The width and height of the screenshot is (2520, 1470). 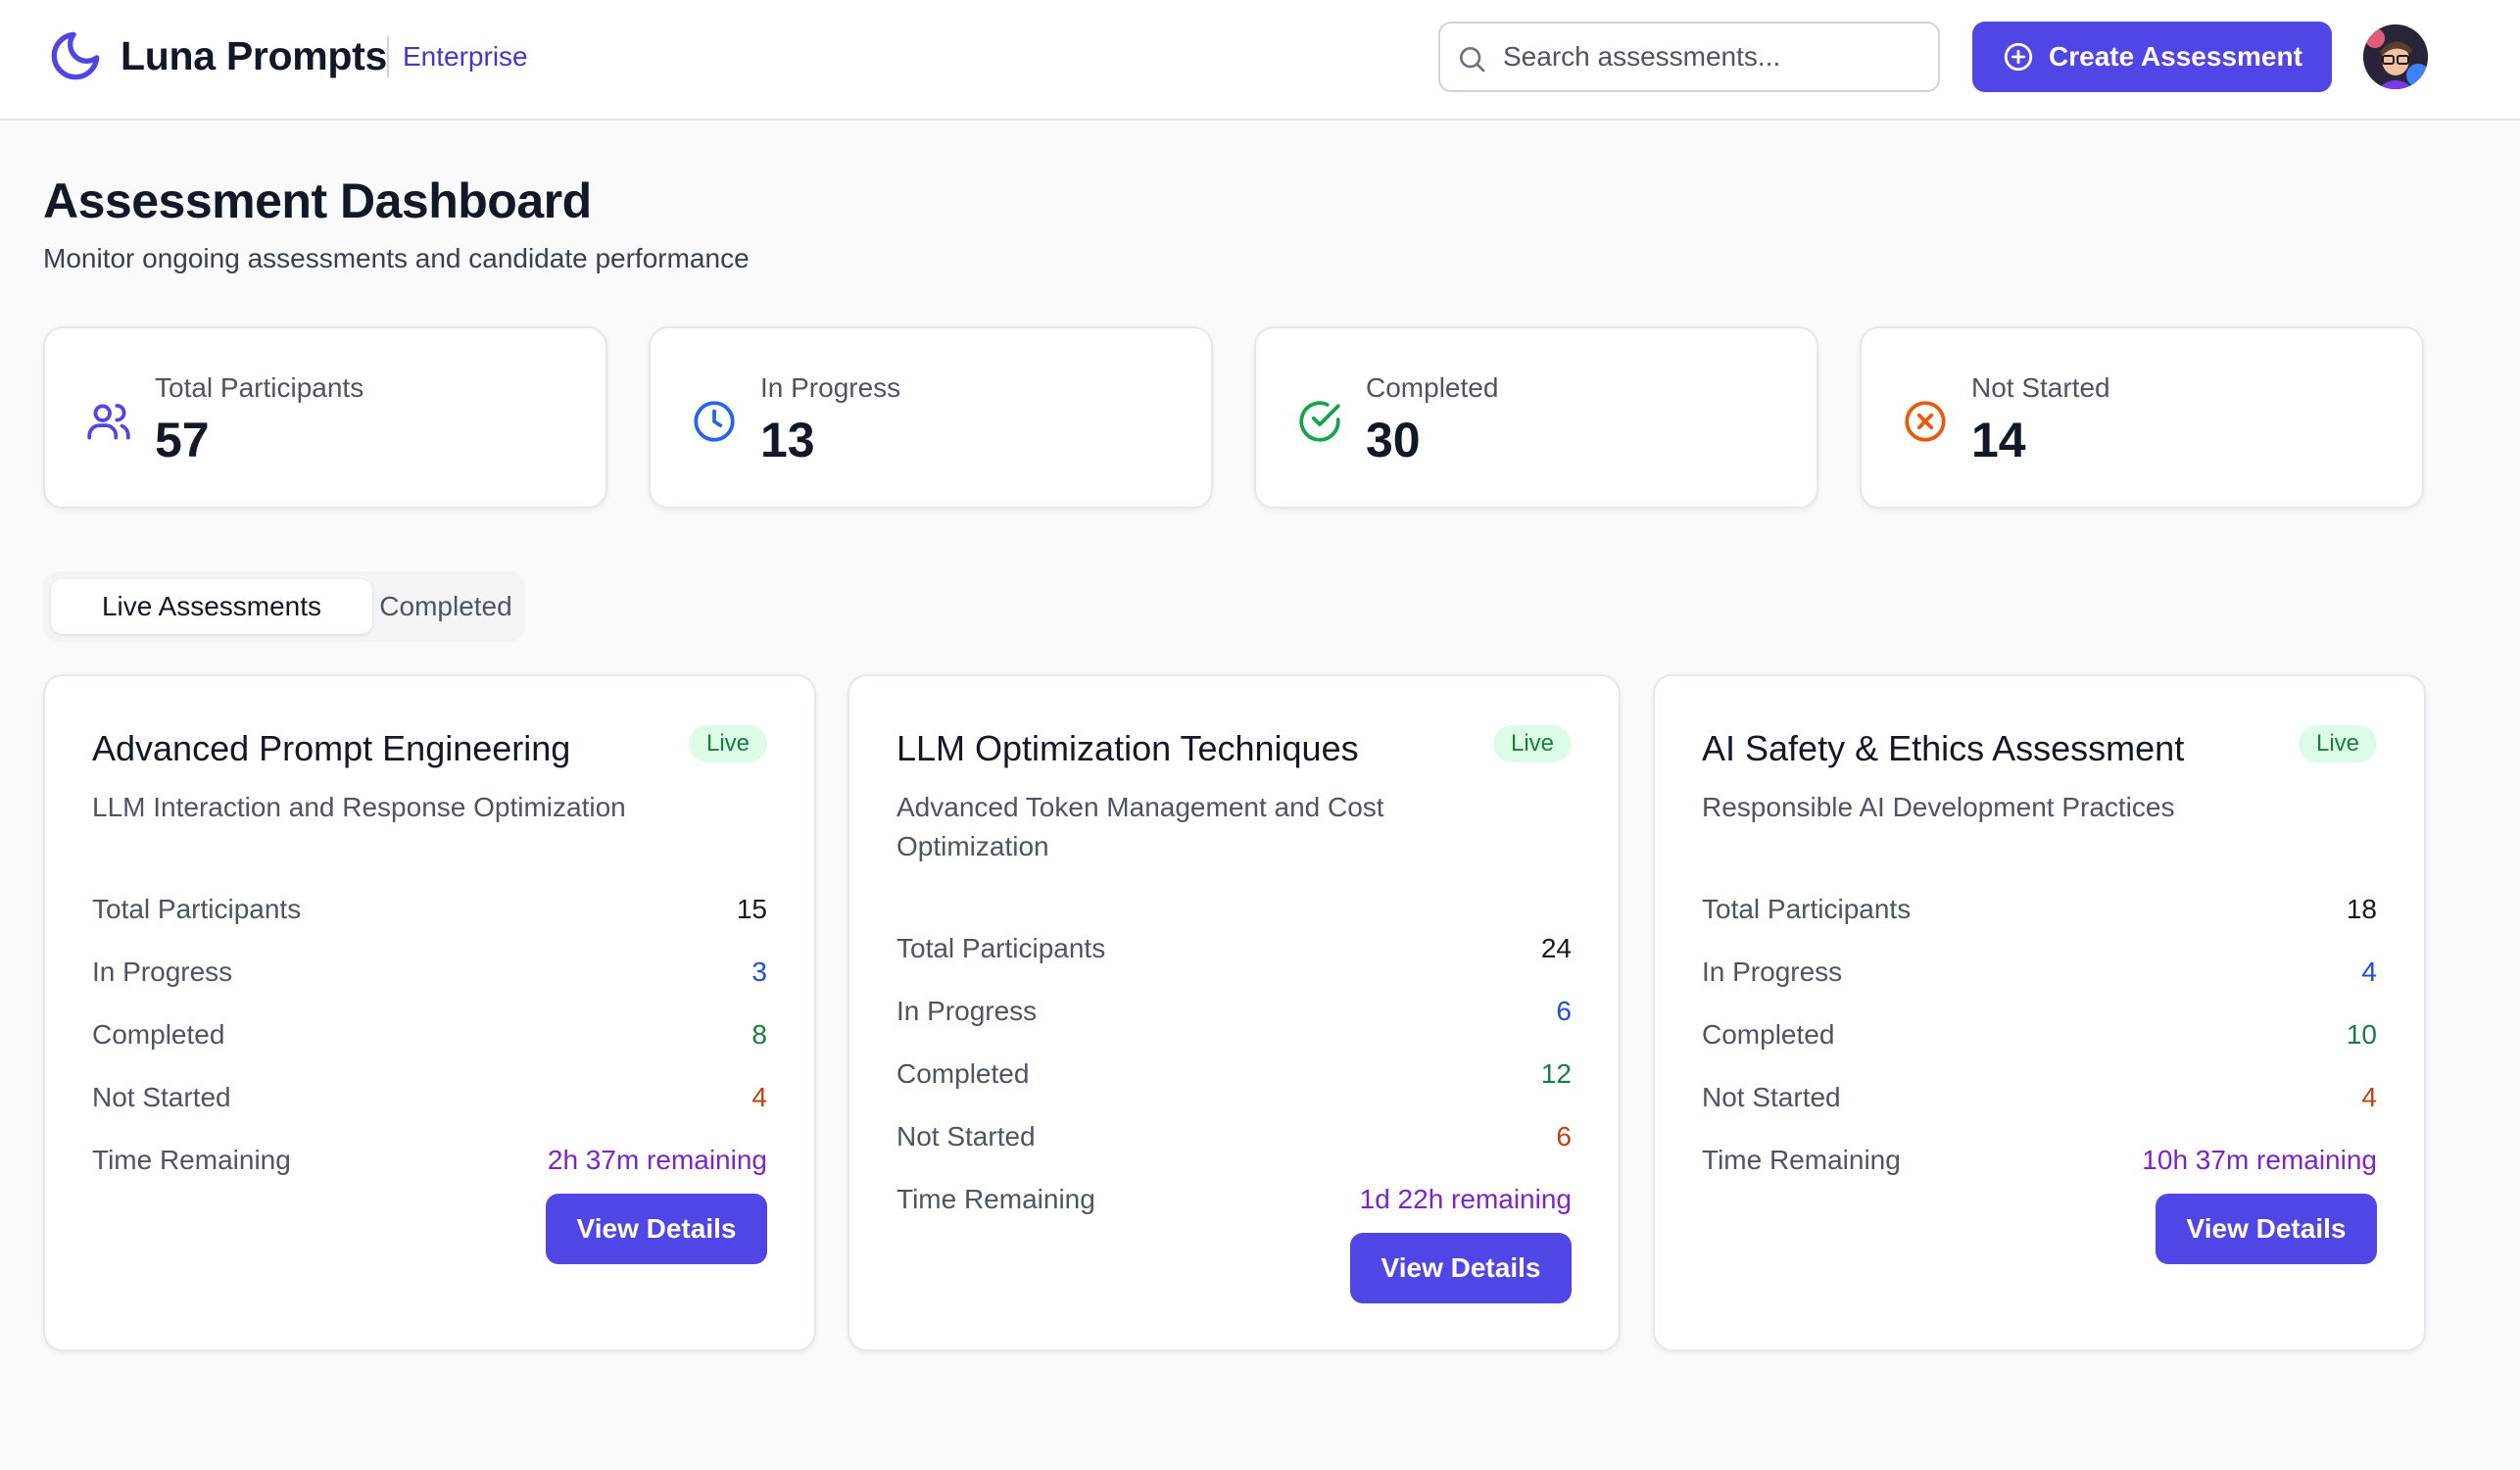 I want to click on create-assessment-label: Create Assessment, so click(x=2175, y=56).